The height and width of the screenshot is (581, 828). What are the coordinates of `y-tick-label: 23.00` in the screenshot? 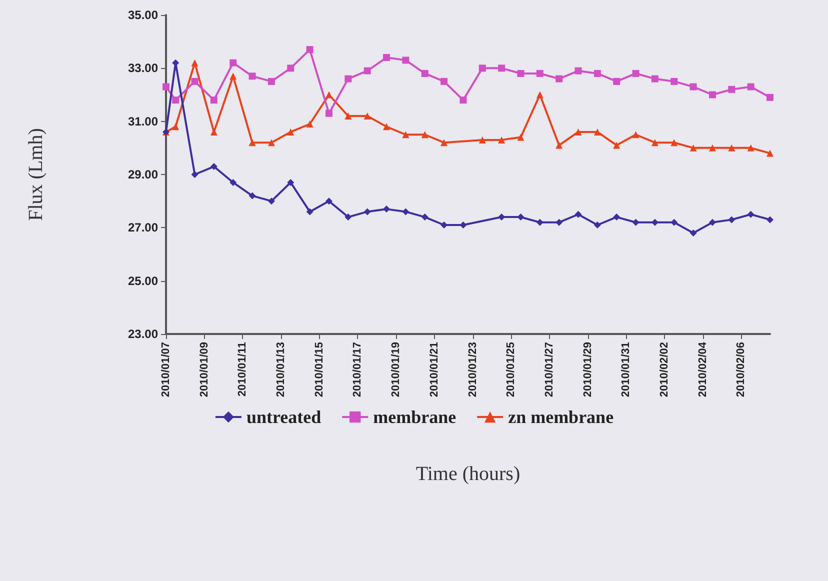 It's located at (143, 334).